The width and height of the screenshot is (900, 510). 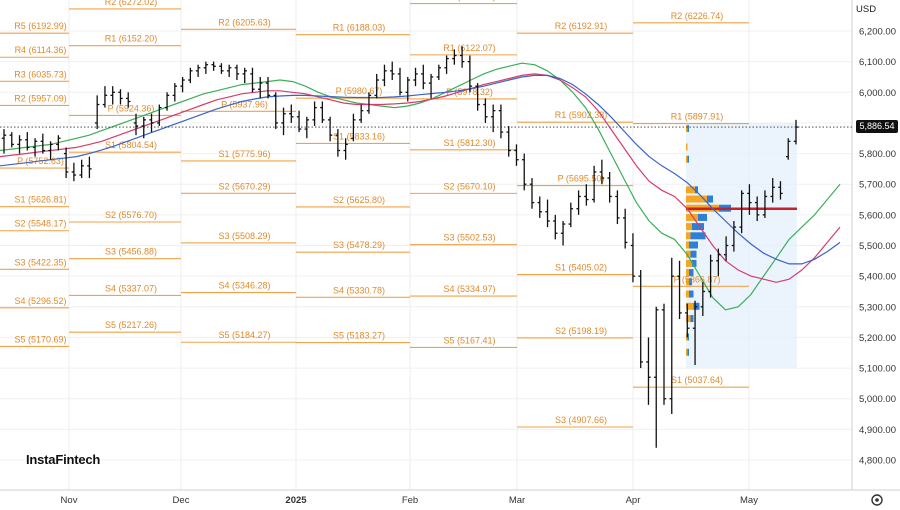 I want to click on pivot-label: R1 (5897.91), so click(x=697, y=117).